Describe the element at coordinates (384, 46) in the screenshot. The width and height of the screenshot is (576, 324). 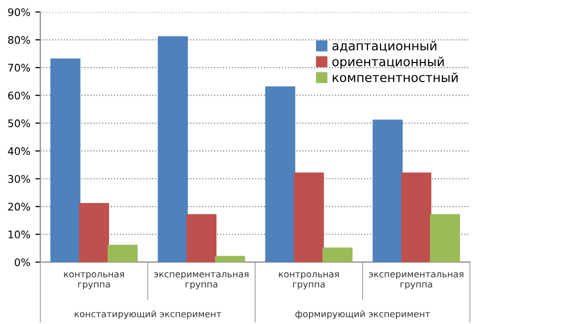
I see `legend-label: адаптационный` at that location.